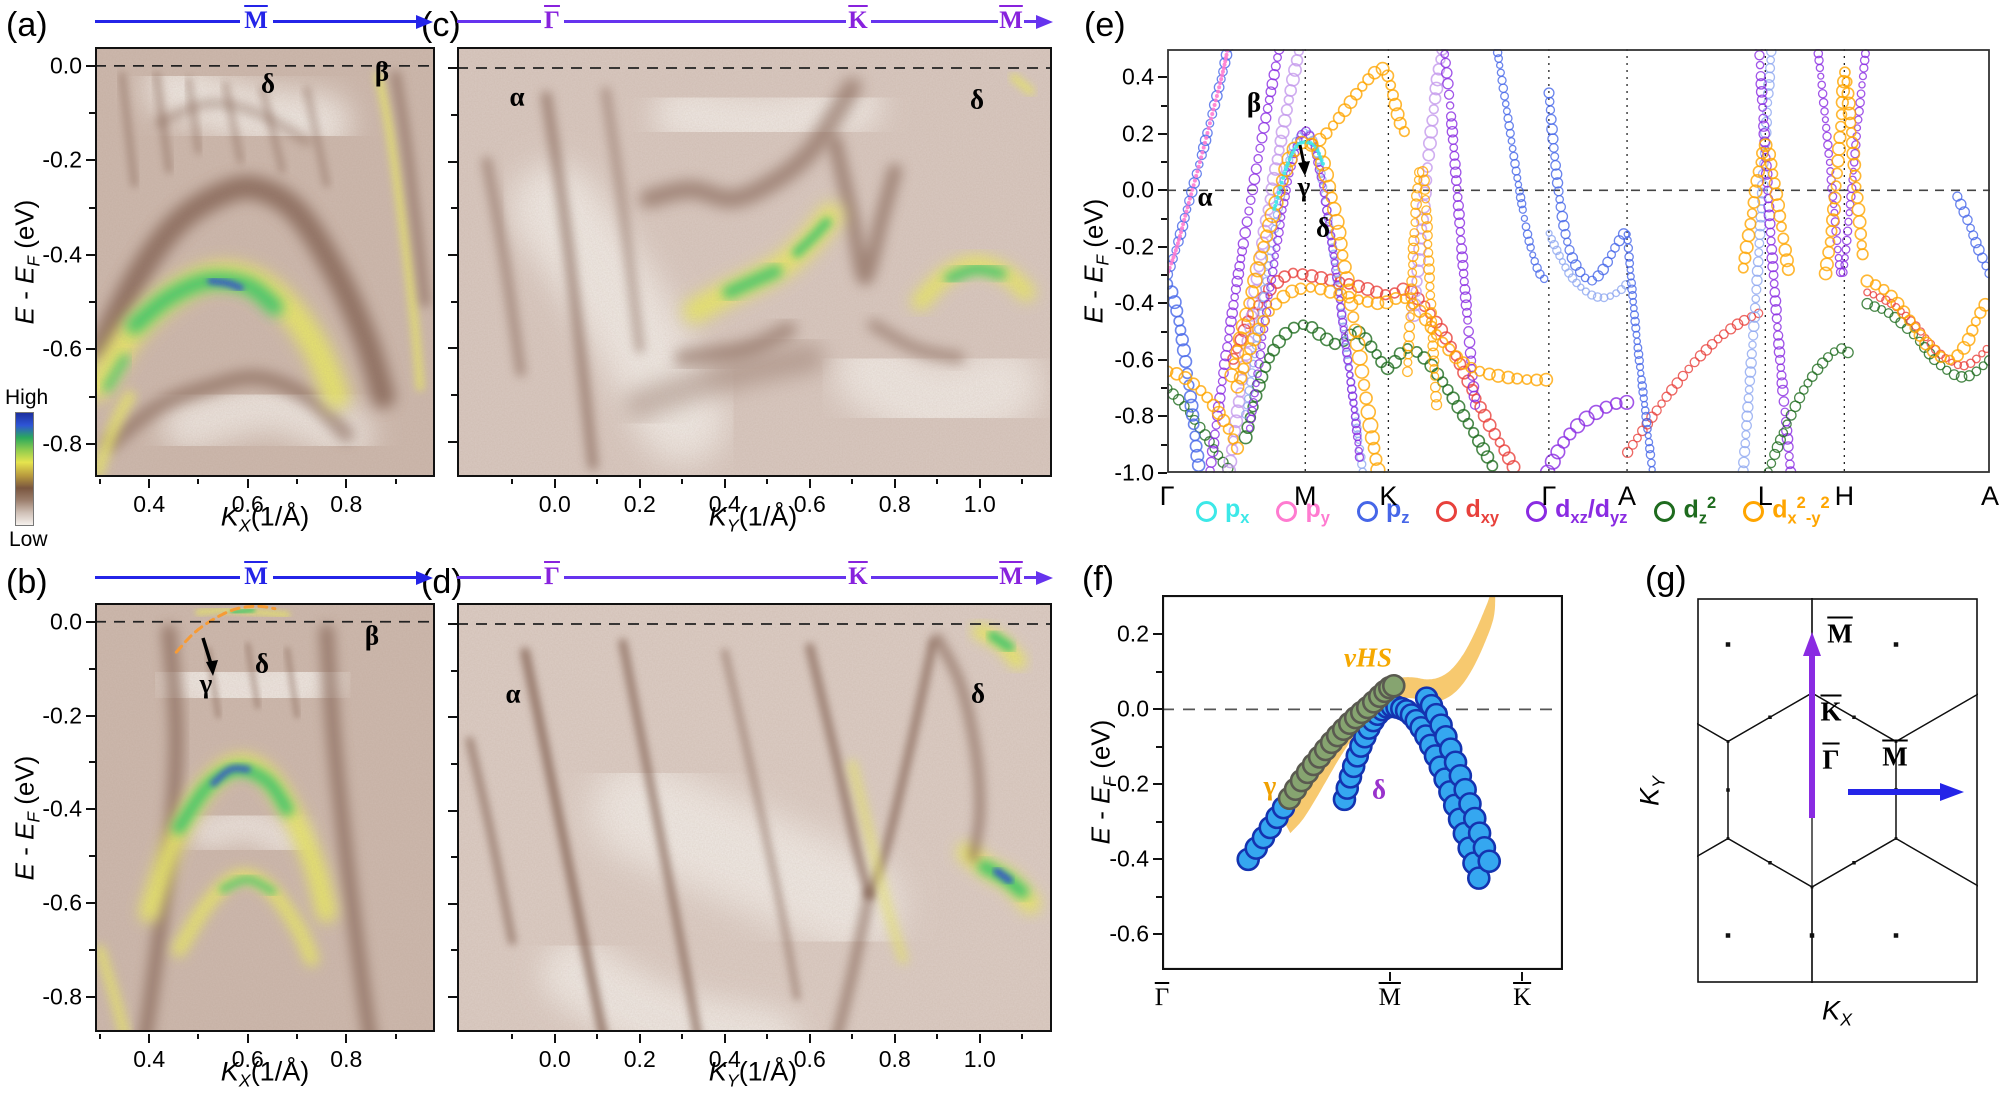 The image size is (2000, 1120). What do you see at coordinates (262, 663) in the screenshot?
I see `delta-band-label-b: δ` at bounding box center [262, 663].